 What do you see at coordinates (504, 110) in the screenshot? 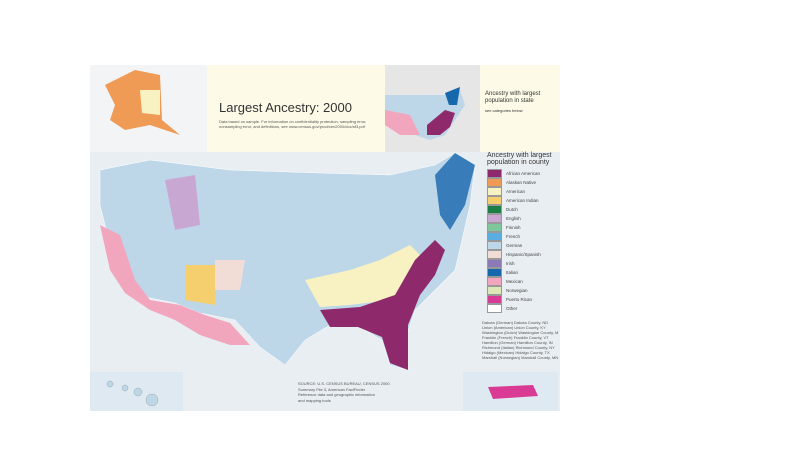
I see `state-inset-subtitle: see categories below` at bounding box center [504, 110].